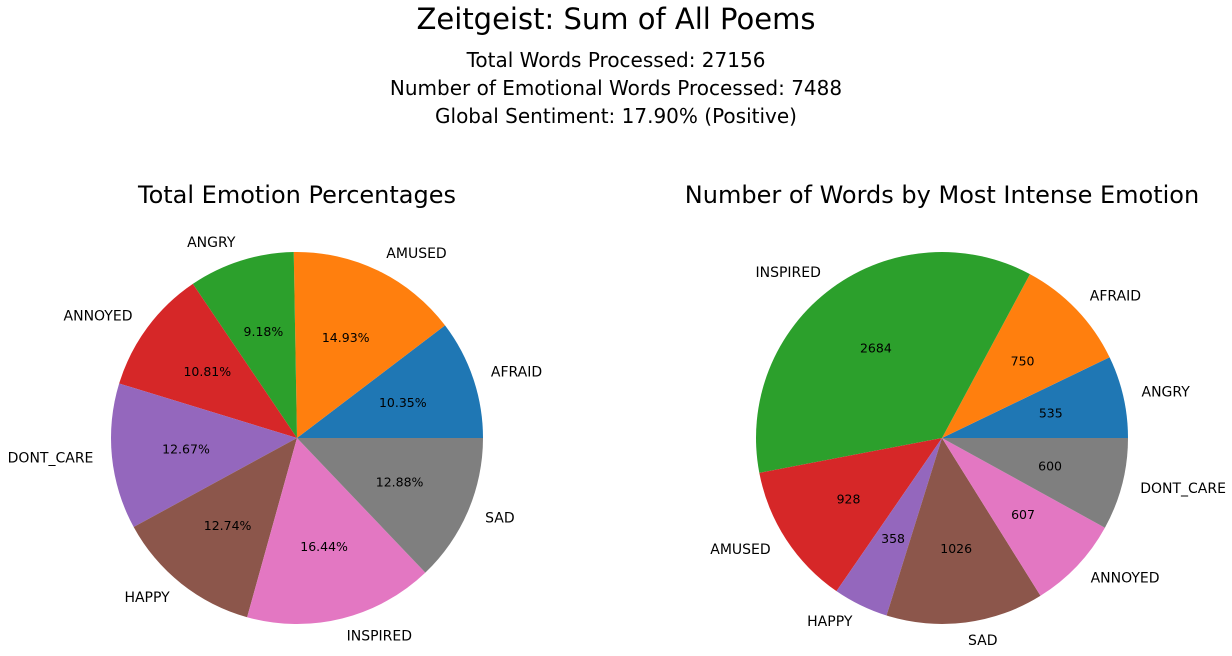 Image resolution: width=1232 pixels, height=656 pixels. Describe the element at coordinates (1050, 465) in the screenshot. I see `value-label-dont-care: 600` at that location.